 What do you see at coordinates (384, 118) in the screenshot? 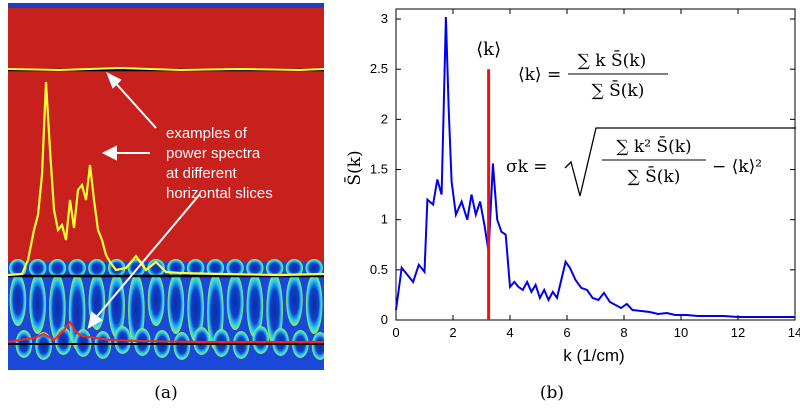
I see `y-tick-label: 2` at bounding box center [384, 118].